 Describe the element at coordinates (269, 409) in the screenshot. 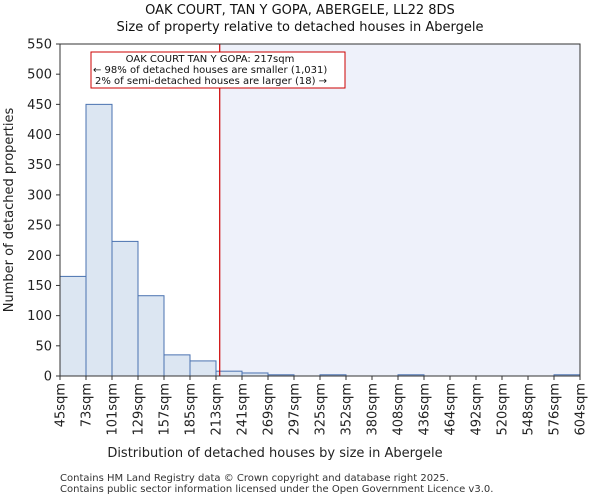

I see `x-tick-label: 269sqm` at that location.